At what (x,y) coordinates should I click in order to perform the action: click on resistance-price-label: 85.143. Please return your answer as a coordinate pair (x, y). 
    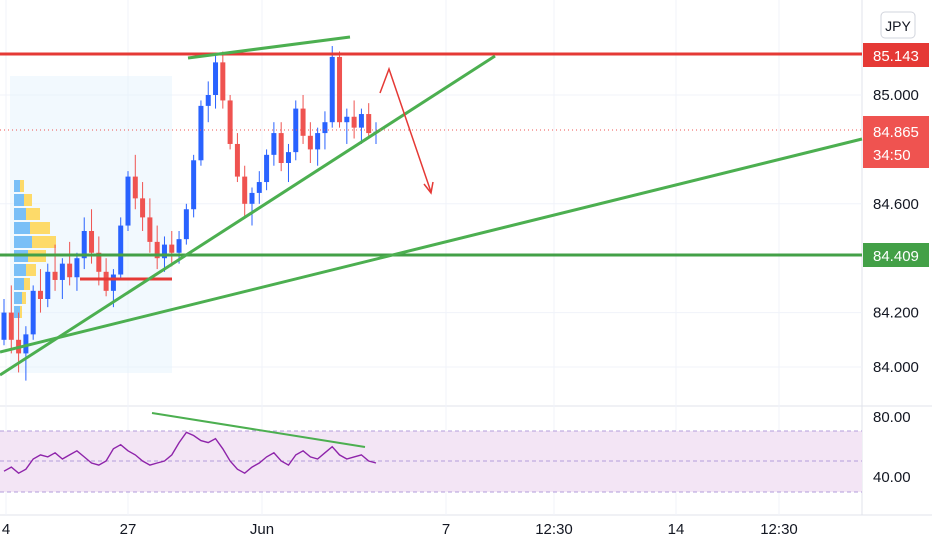
    Looking at the image, I should click on (896, 55).